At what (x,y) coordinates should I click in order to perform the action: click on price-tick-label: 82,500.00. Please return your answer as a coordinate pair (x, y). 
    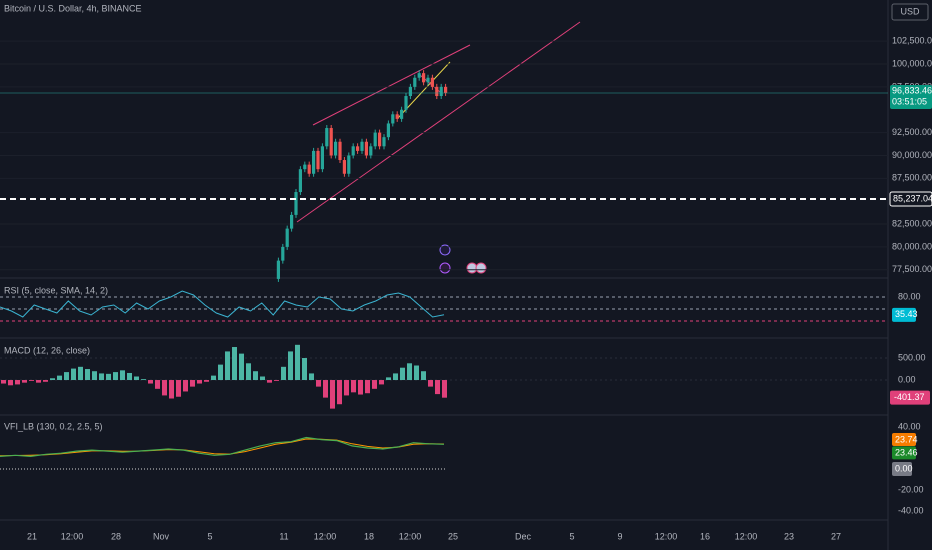
    Looking at the image, I should click on (912, 223).